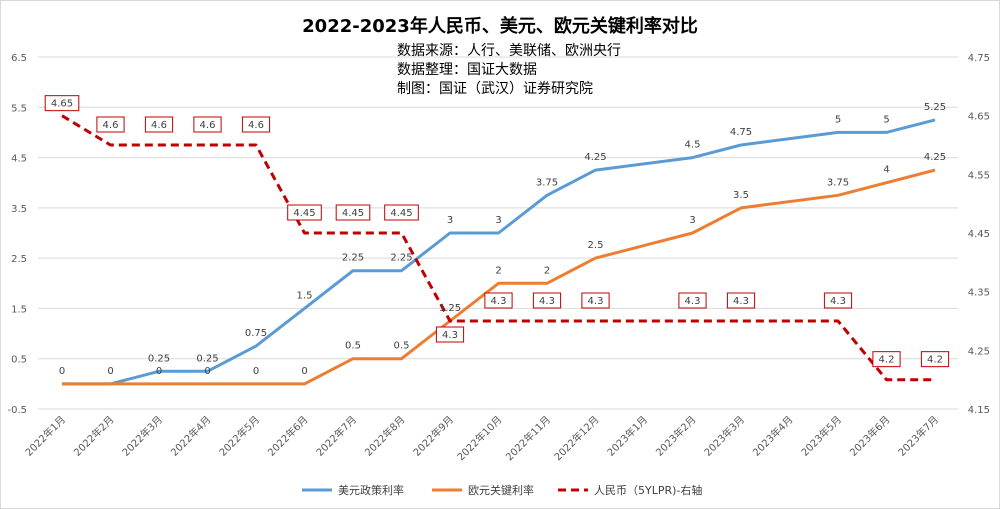 This screenshot has height=509, width=1000. Describe the element at coordinates (935, 107) in the screenshot. I see `data-label: 5.25` at that location.